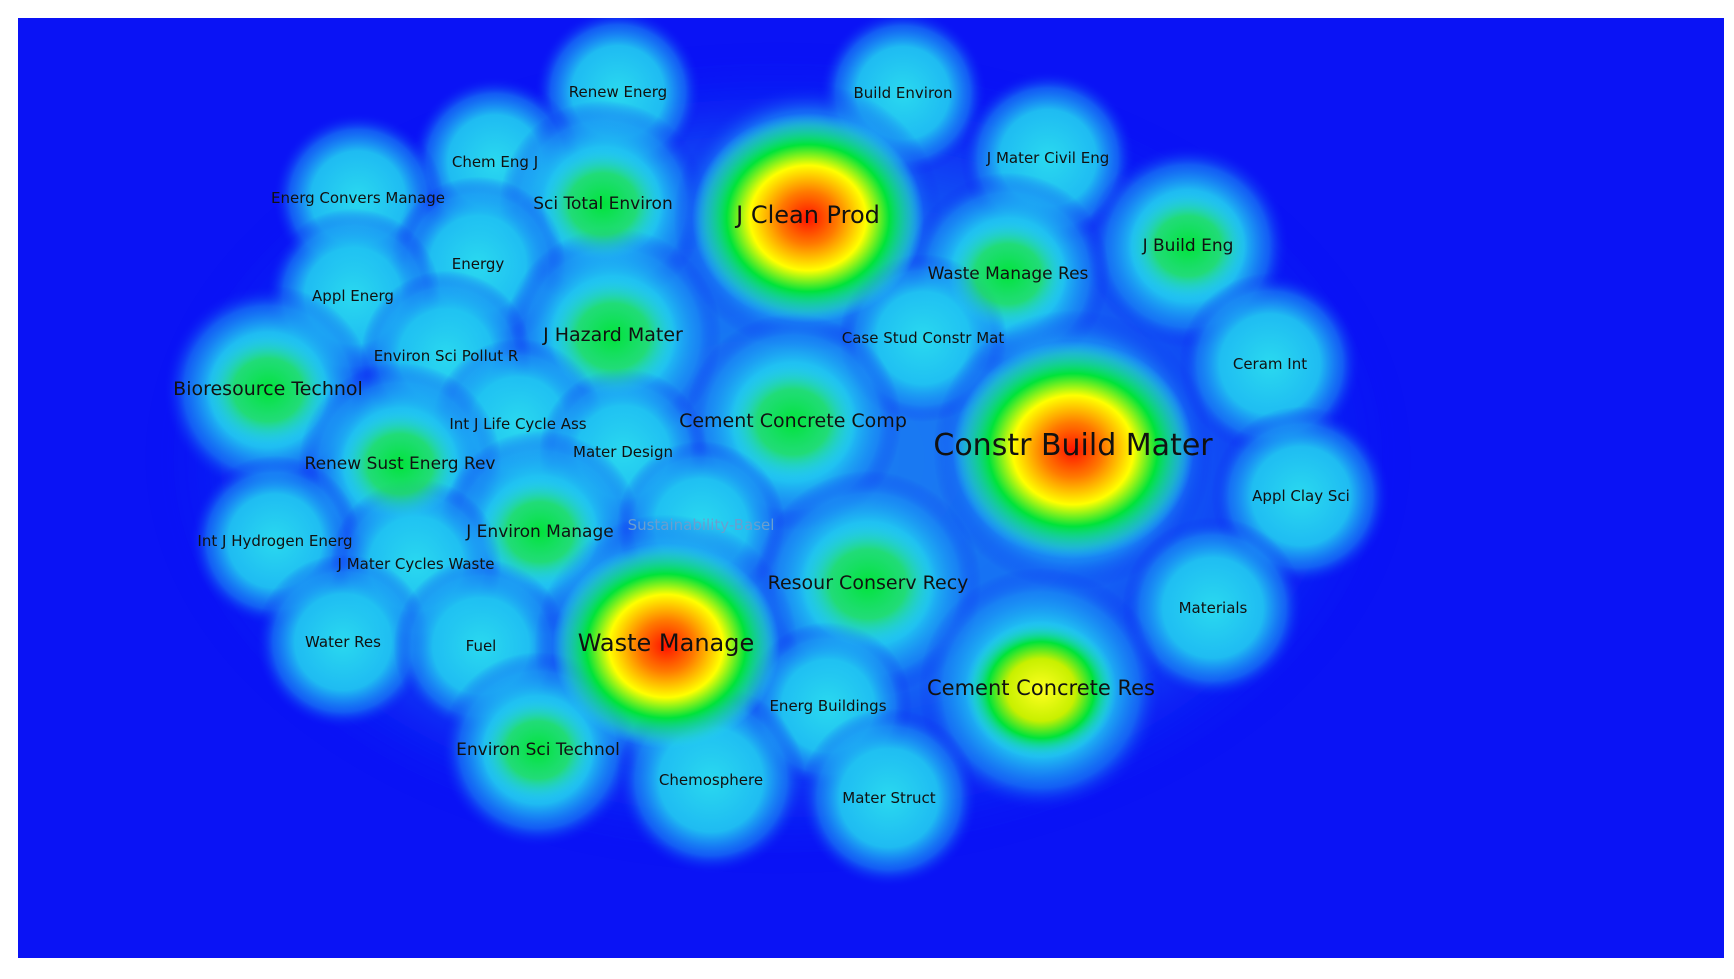 This screenshot has height=979, width=1734. What do you see at coordinates (666, 643) in the screenshot?
I see `label-waste-manage: Waste Manage` at bounding box center [666, 643].